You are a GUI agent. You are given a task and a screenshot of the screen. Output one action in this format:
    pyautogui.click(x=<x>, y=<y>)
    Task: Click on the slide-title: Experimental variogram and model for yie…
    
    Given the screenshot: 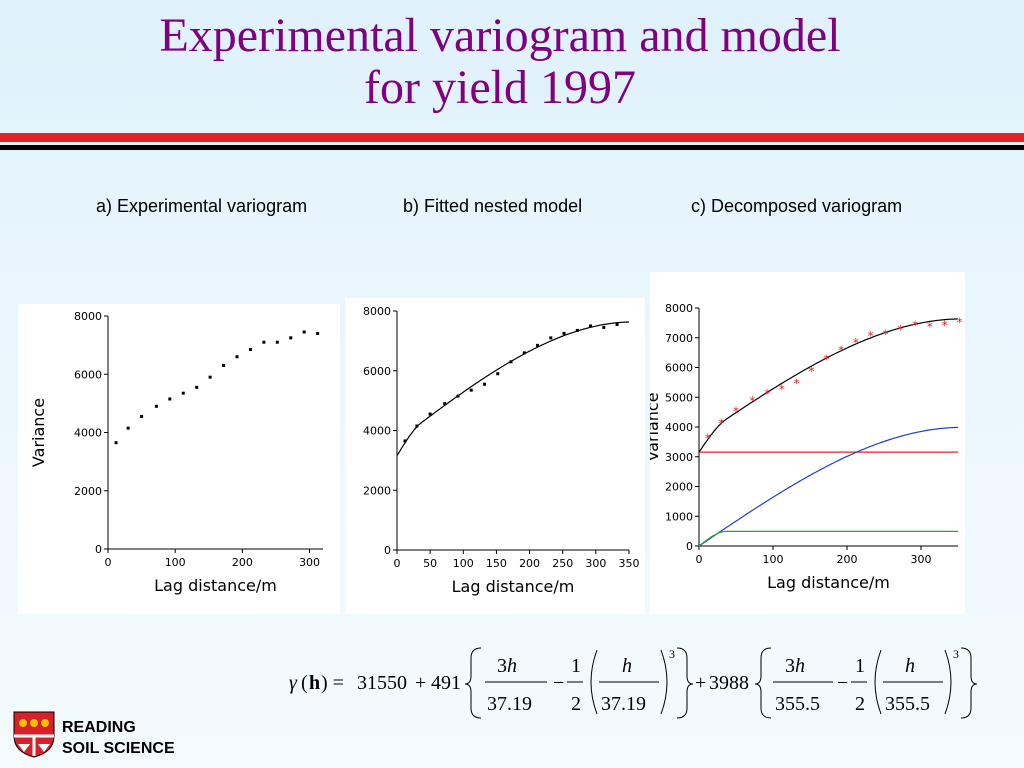 What is the action you would take?
    pyautogui.click(x=500, y=62)
    